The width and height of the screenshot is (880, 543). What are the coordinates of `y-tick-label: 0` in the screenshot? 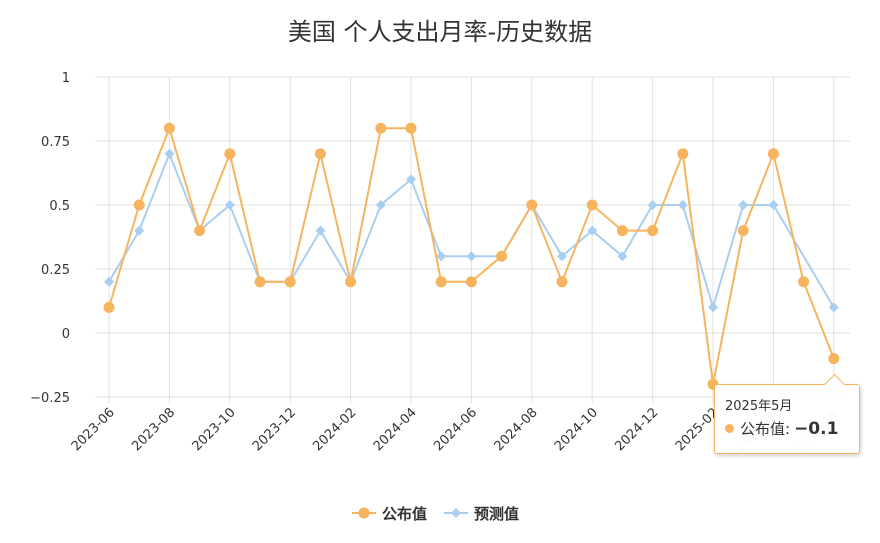 It's located at (66, 334).